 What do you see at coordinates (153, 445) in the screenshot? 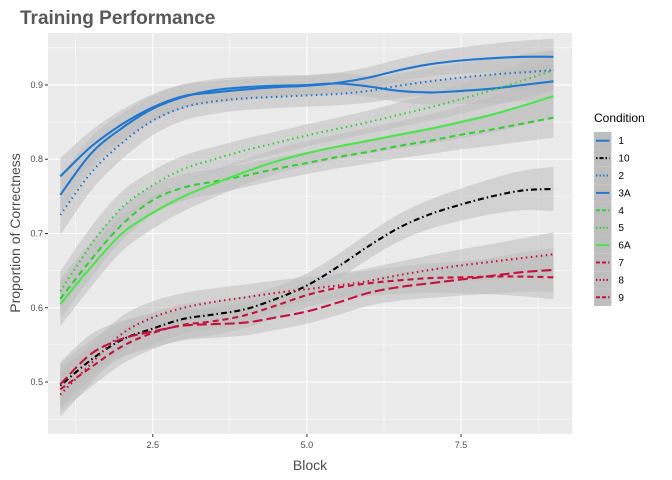
I see `x-tick-label: 2.5` at bounding box center [153, 445].